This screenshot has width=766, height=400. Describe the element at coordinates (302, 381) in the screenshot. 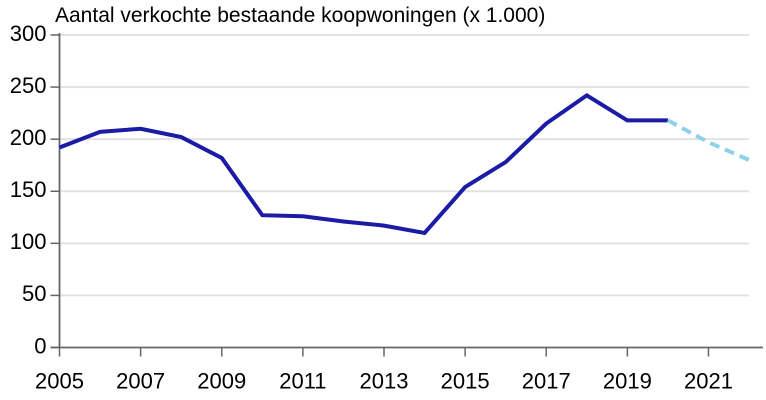

I see `x-tick-label: 2011` at that location.